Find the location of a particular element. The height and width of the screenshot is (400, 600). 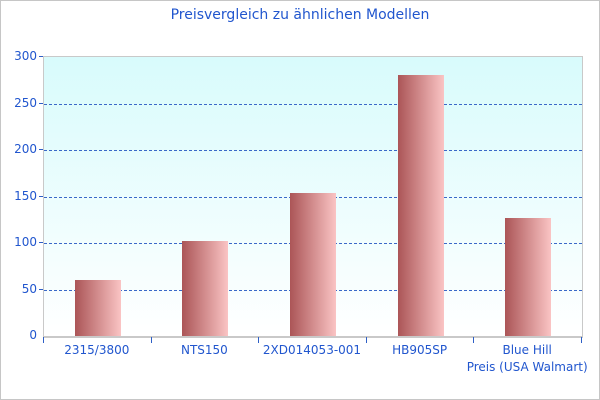

bar-2315/3800 is located at coordinates (97, 308).